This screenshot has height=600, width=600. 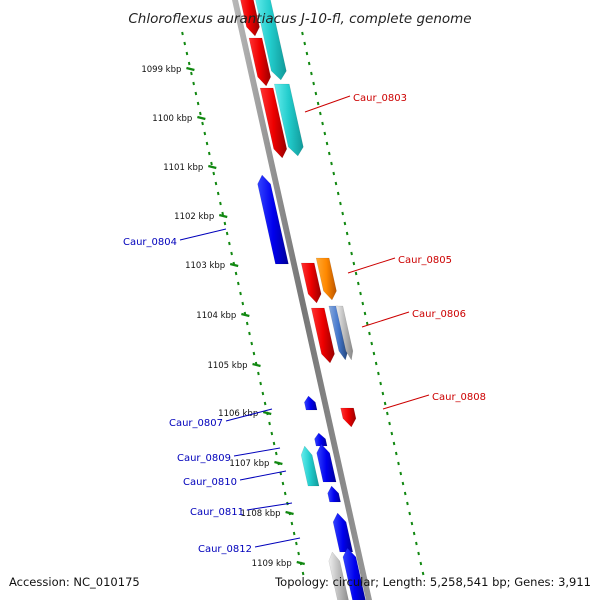 I want to click on gene-label-caur-0811: Caur_0811, so click(x=217, y=512).